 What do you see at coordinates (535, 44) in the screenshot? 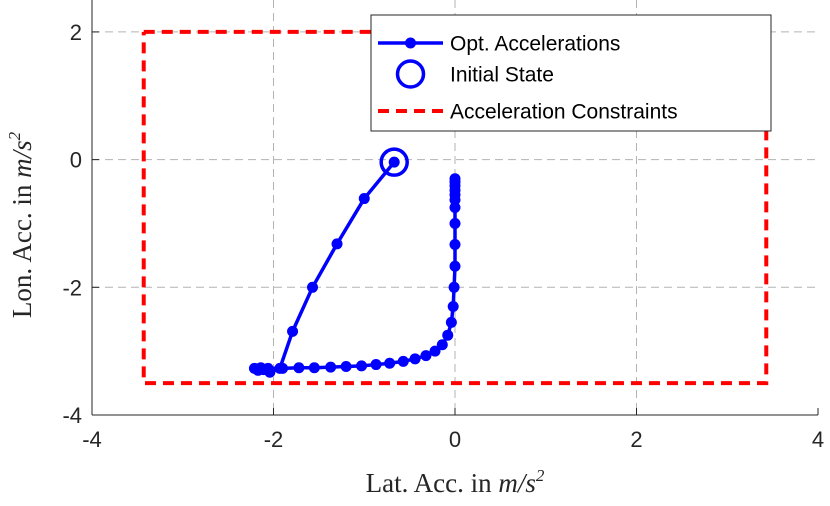
I see `legend-label: Opt. Accelerations` at bounding box center [535, 44].